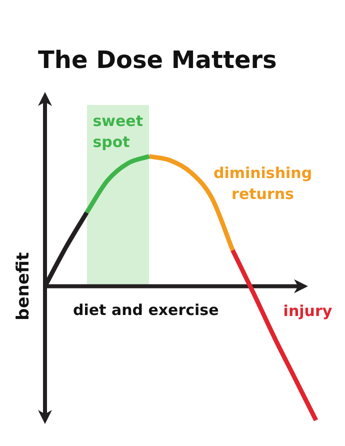  Describe the element at coordinates (307, 311) in the screenshot. I see `series-label: injury` at that location.